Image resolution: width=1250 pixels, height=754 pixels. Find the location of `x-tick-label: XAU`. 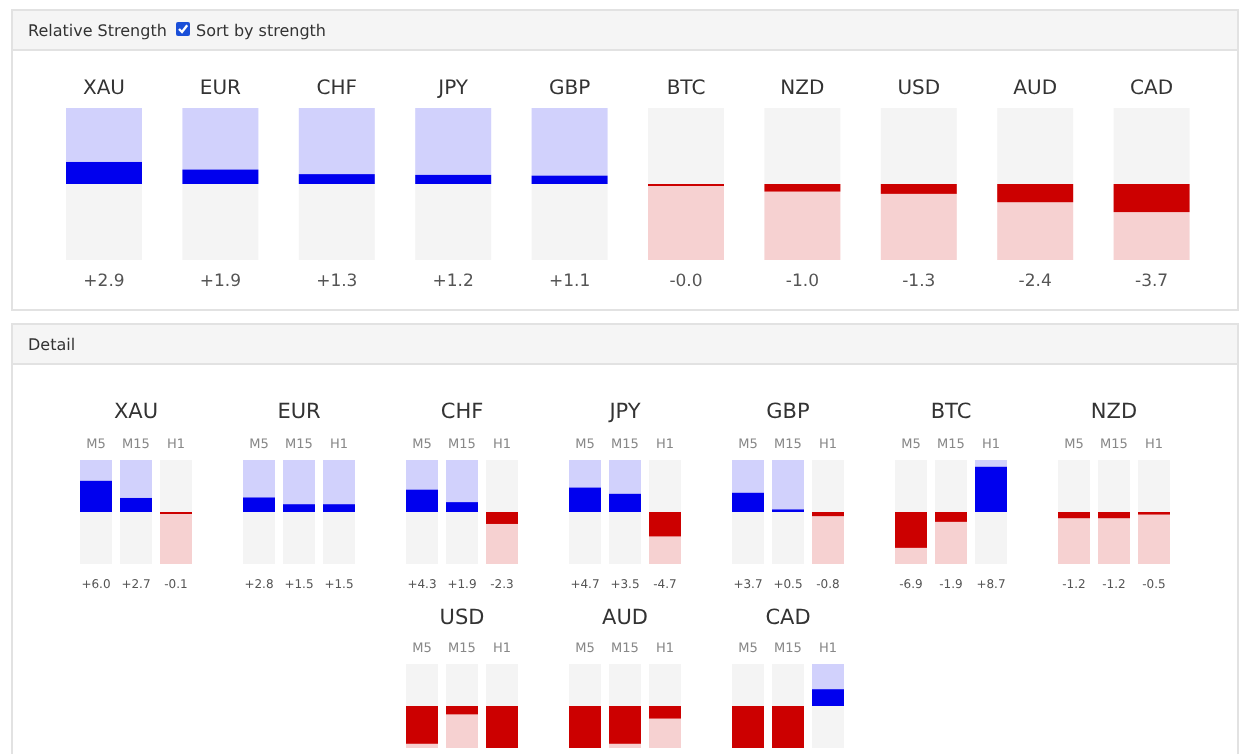

x-tick-label: XAU is located at coordinates (104, 89).